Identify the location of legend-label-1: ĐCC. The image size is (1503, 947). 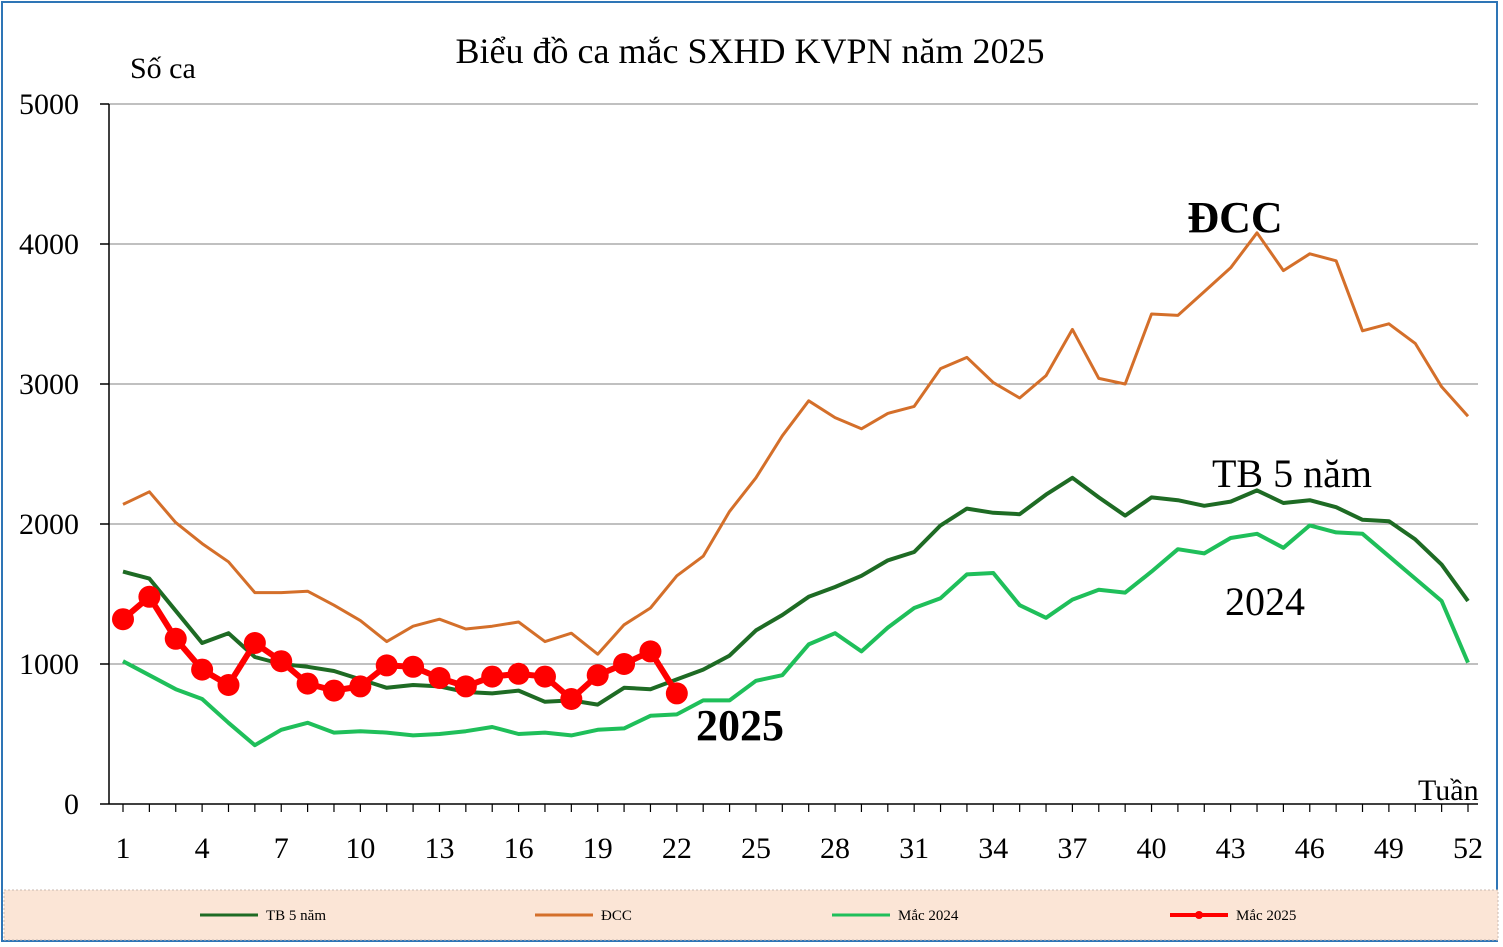
(616, 916).